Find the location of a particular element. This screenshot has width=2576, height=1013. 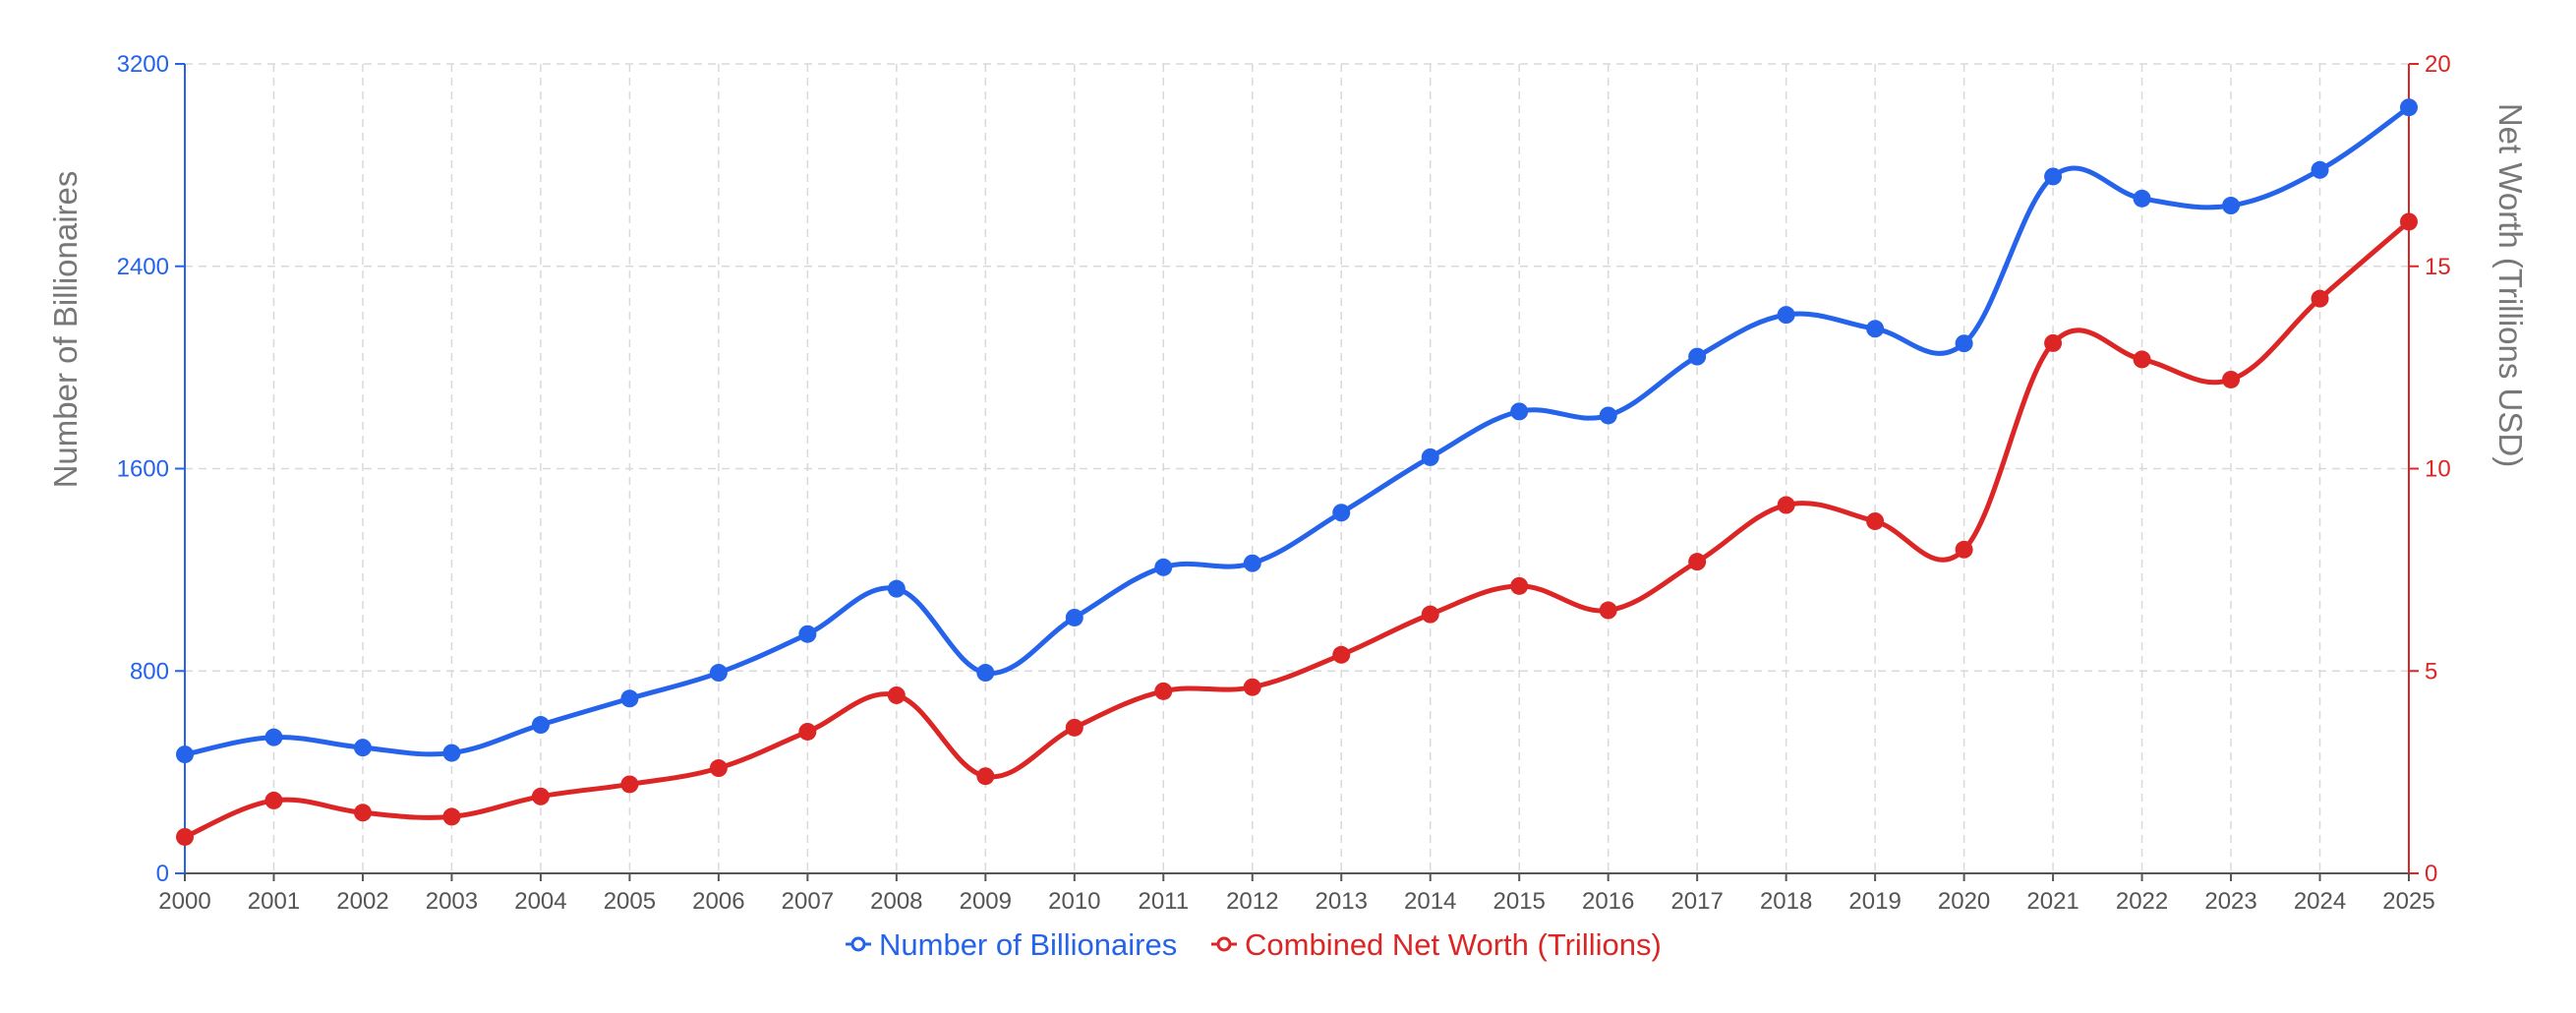

x-tick-label: 2007 is located at coordinates (808, 901).